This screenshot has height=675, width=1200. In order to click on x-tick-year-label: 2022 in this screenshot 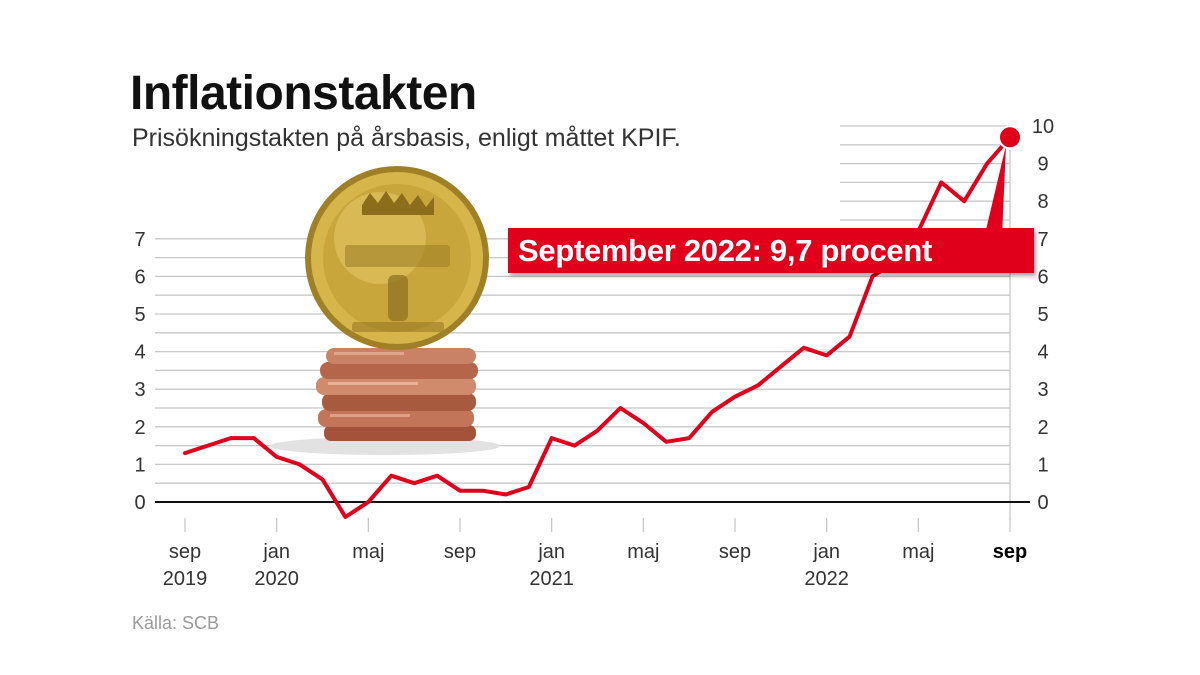, I will do `click(826, 579)`.